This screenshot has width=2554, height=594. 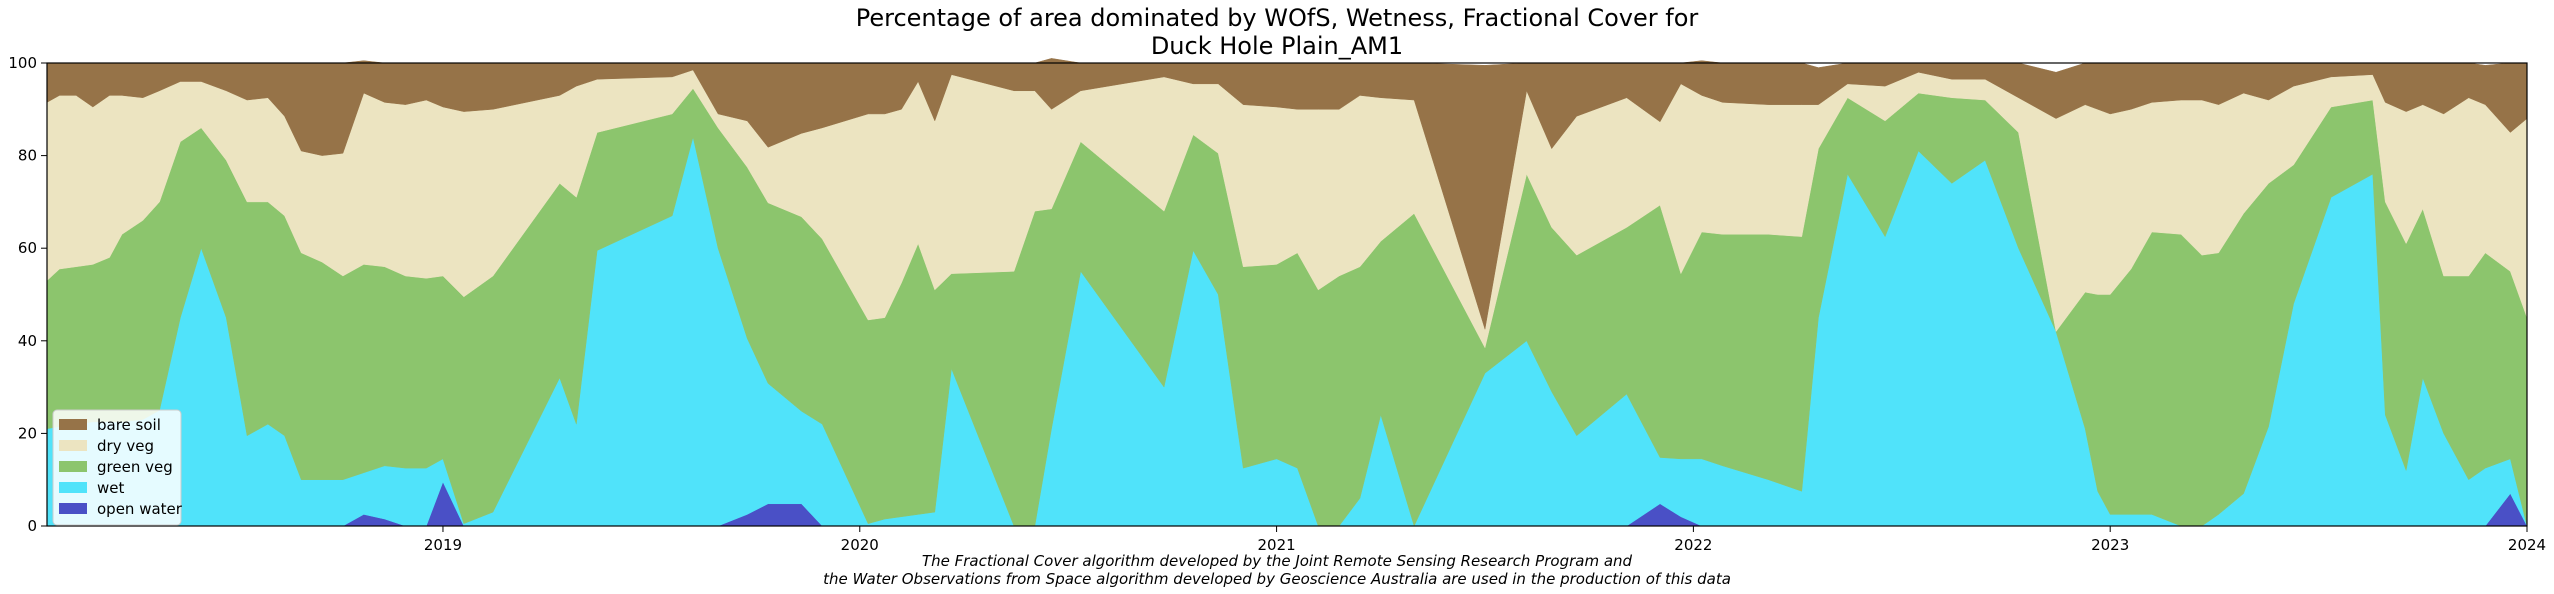 I want to click on legend: bare soil dry veg green veg wet open water, so click(x=117, y=467).